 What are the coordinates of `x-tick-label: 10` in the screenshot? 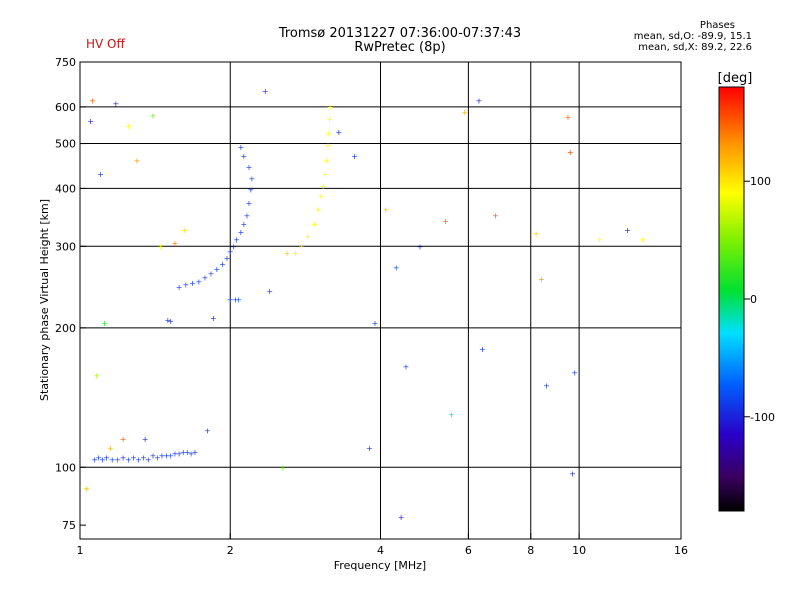 It's located at (579, 550).